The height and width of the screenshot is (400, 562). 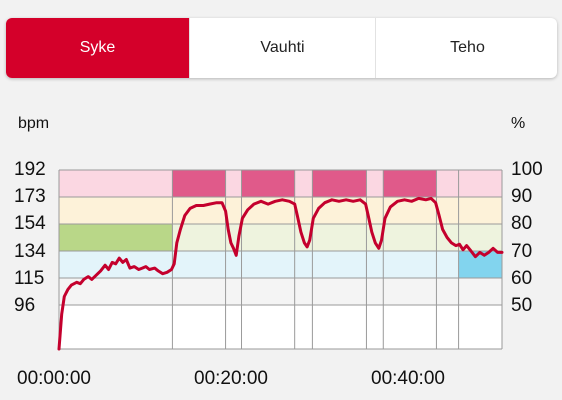 I want to click on tab-syke: Syke, so click(x=98, y=48).